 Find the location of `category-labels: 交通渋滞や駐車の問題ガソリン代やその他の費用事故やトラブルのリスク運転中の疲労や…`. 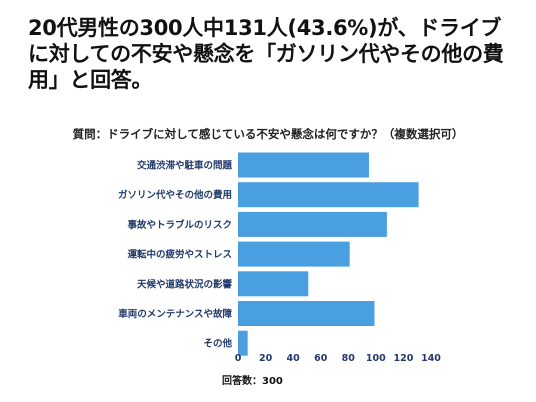

category-labels: 交通渋滞や駐車の問題ガソリン代やその他の費用事故やトラブルのリスク運転中の疲労や… is located at coordinates (175, 255).